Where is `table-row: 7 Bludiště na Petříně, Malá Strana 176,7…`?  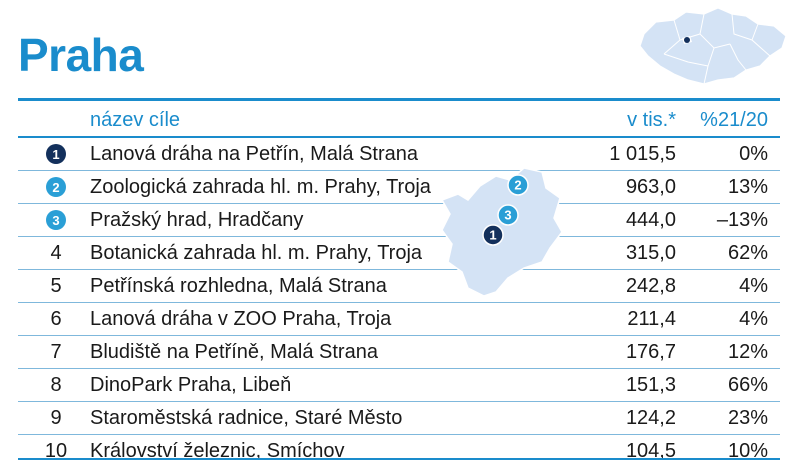 table-row: 7 Bludiště na Petříně, Malá Strana 176,7… is located at coordinates (399, 352).